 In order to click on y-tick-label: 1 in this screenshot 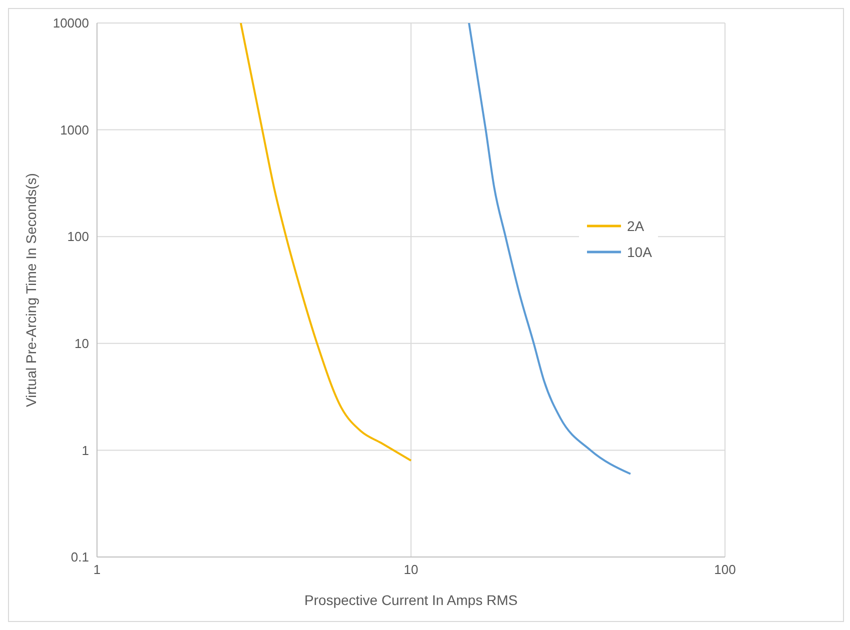, I will do `click(85, 450)`.